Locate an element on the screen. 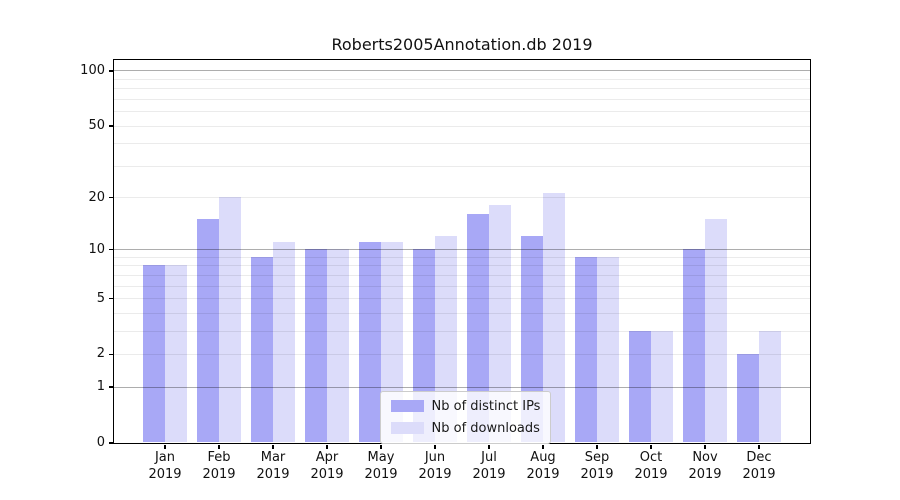 The width and height of the screenshot is (900, 500). bar-downloads-jul is located at coordinates (499, 324).